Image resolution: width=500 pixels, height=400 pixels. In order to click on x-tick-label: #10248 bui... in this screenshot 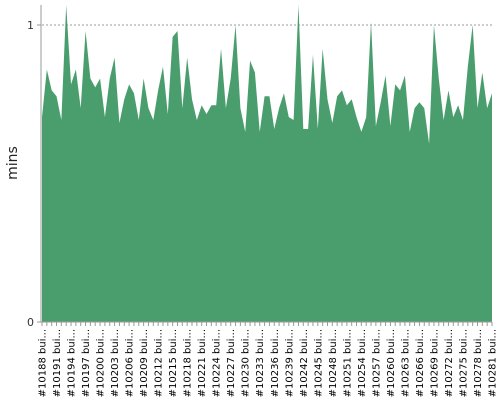, I will do `click(333, 363)`.